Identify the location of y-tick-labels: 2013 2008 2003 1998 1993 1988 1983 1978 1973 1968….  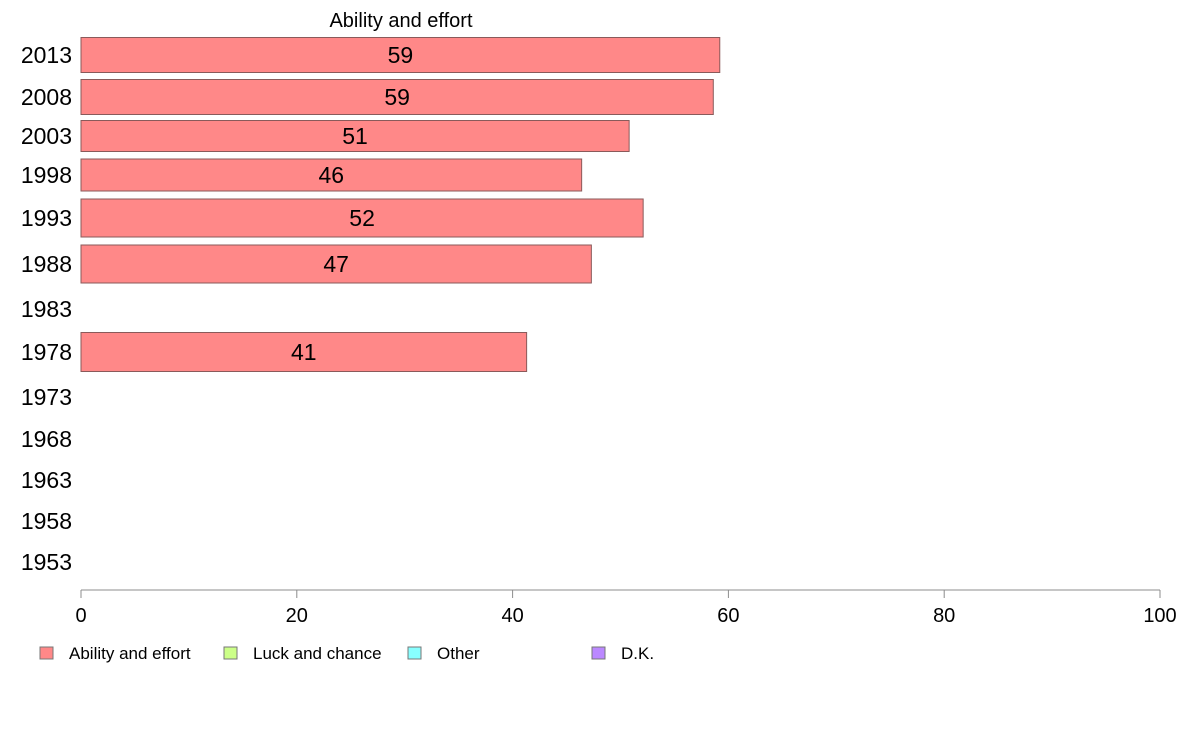
(46, 308).